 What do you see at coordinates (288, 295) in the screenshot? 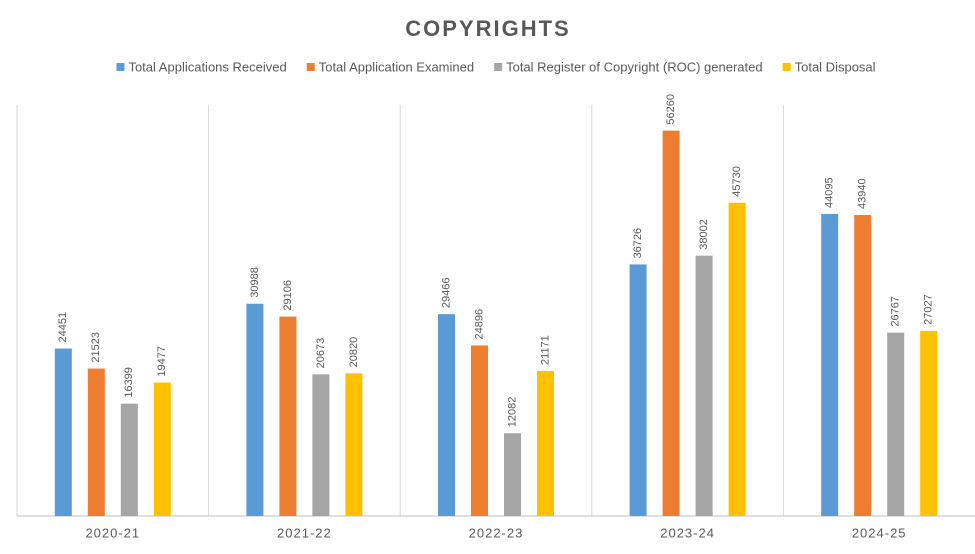
I see `data-label: 29106` at bounding box center [288, 295].